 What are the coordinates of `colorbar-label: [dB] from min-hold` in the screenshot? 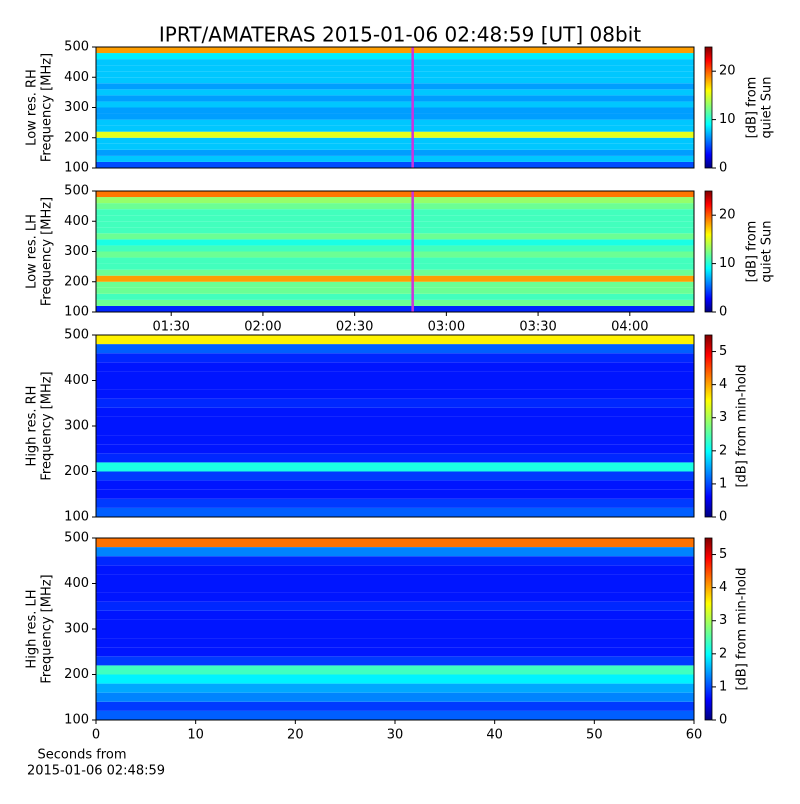 It's located at (742, 628).